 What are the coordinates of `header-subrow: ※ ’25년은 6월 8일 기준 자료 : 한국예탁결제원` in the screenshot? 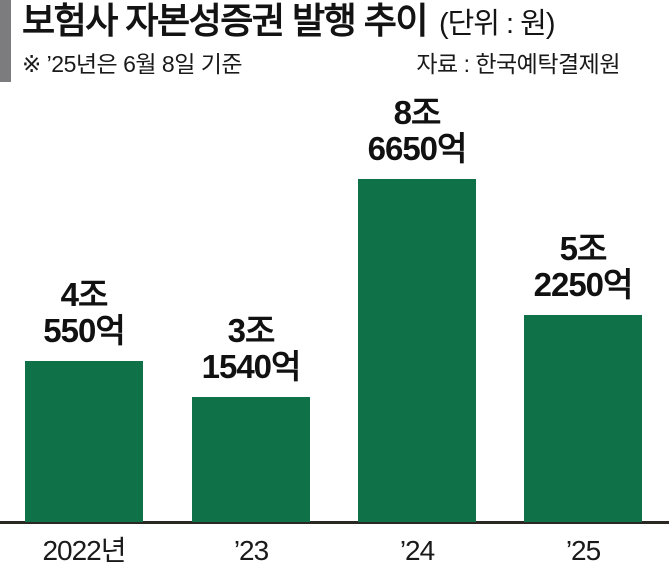 It's located at (321, 64).